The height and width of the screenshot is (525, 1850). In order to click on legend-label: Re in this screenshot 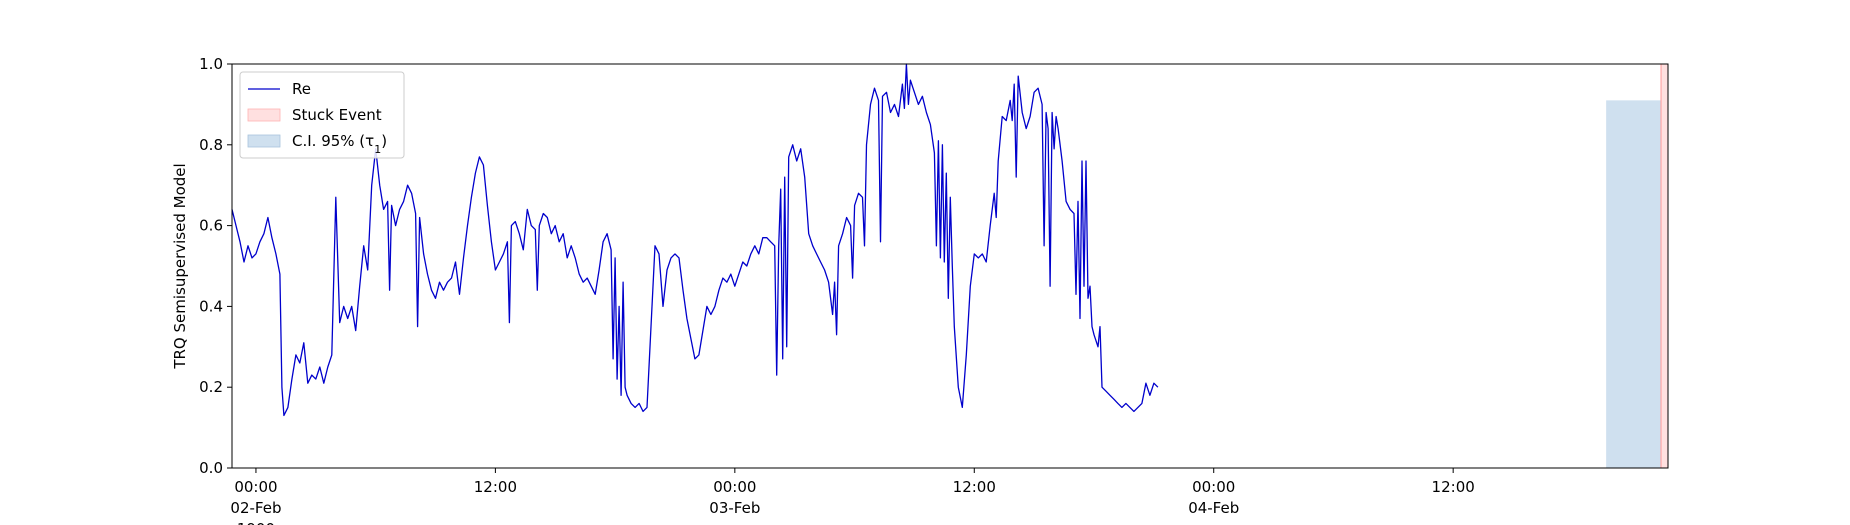, I will do `click(301, 89)`.